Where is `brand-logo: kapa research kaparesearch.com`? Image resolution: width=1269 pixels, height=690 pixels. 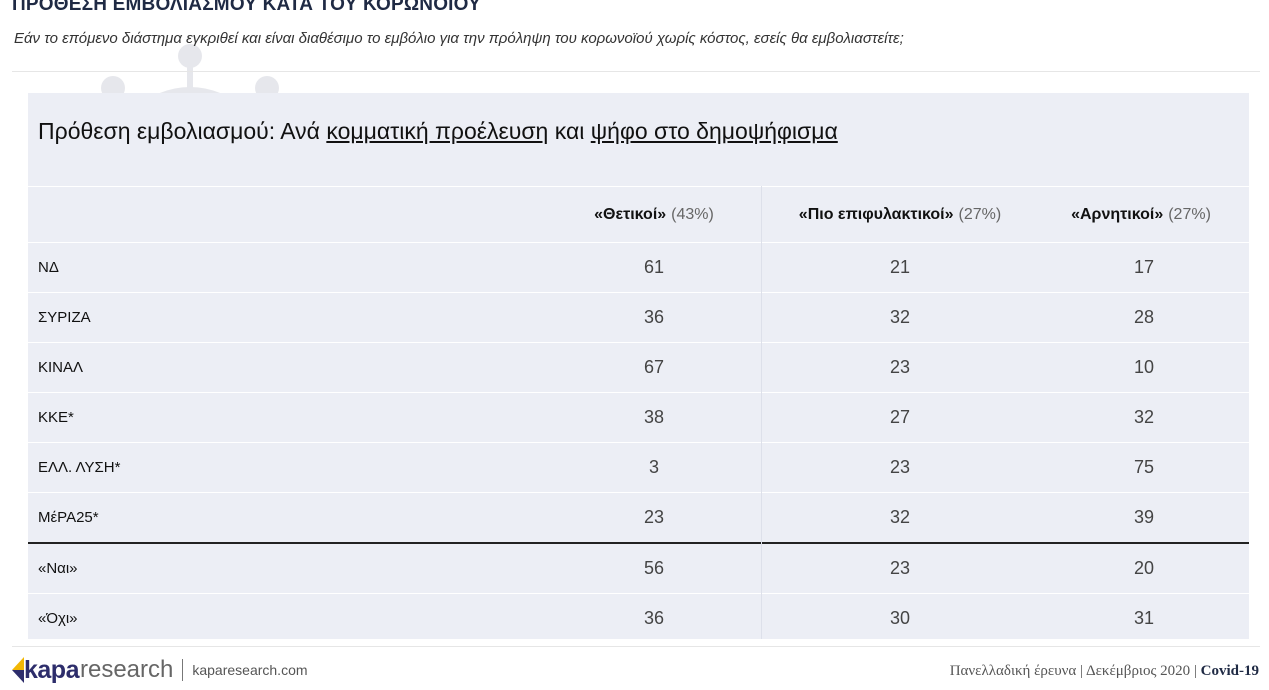
brand-logo: kapa research kaparesearch.com is located at coordinates (160, 670).